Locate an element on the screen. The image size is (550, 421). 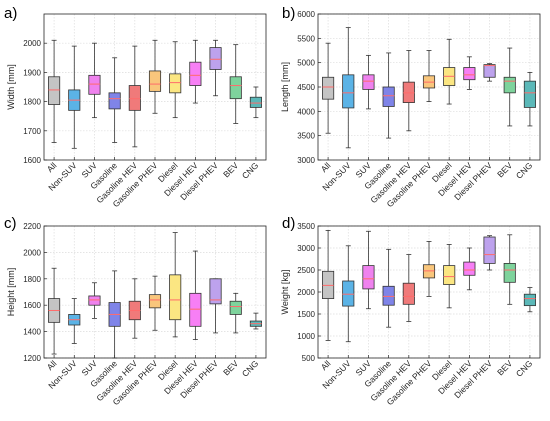
y-tick-label: 1500 is located at coordinates (306, 314).